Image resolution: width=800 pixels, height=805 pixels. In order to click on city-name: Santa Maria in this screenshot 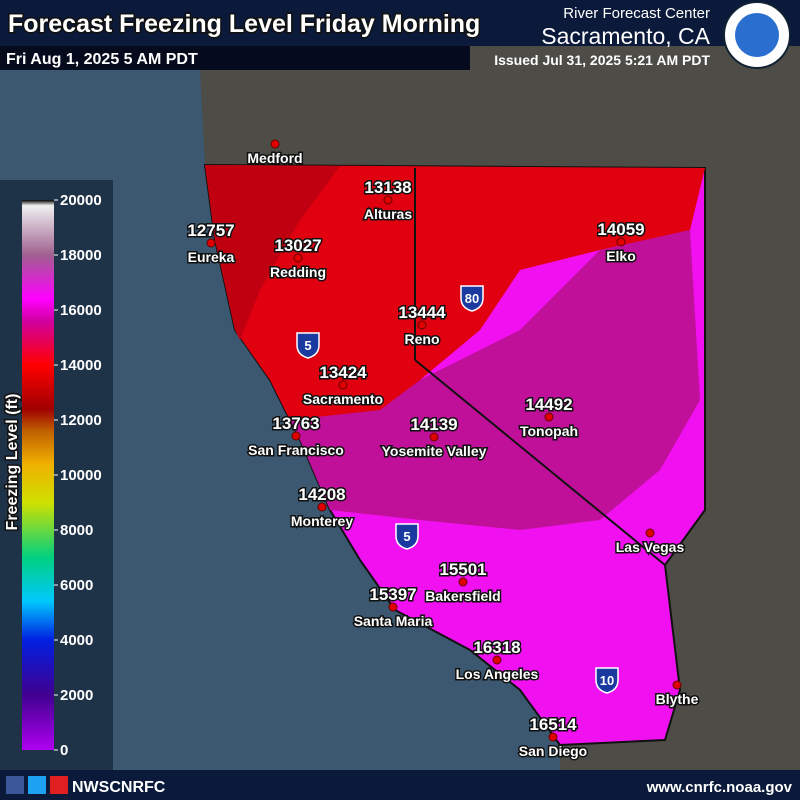, I will do `click(393, 621)`.